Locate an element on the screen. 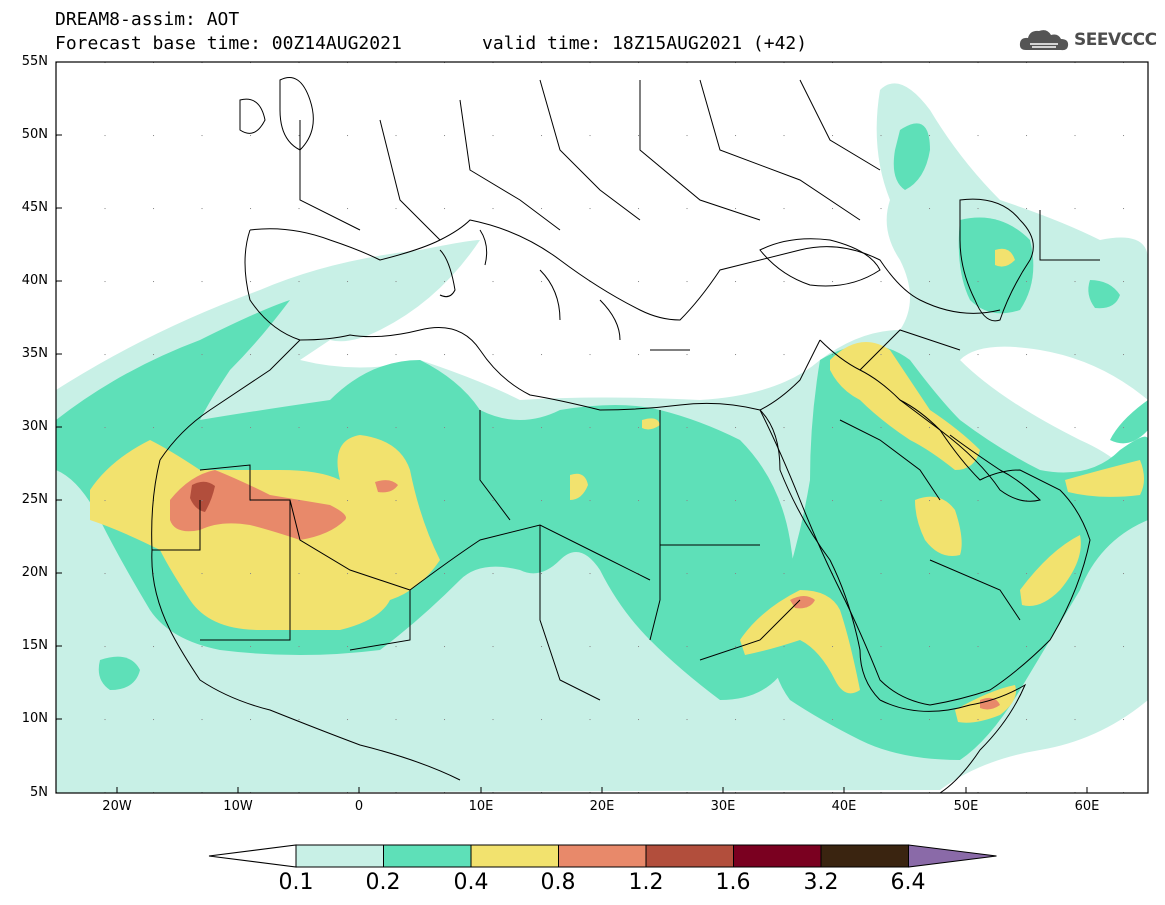 Image resolution: width=1165 pixels, height=905 pixels. lon-label: 20W is located at coordinates (117, 806).